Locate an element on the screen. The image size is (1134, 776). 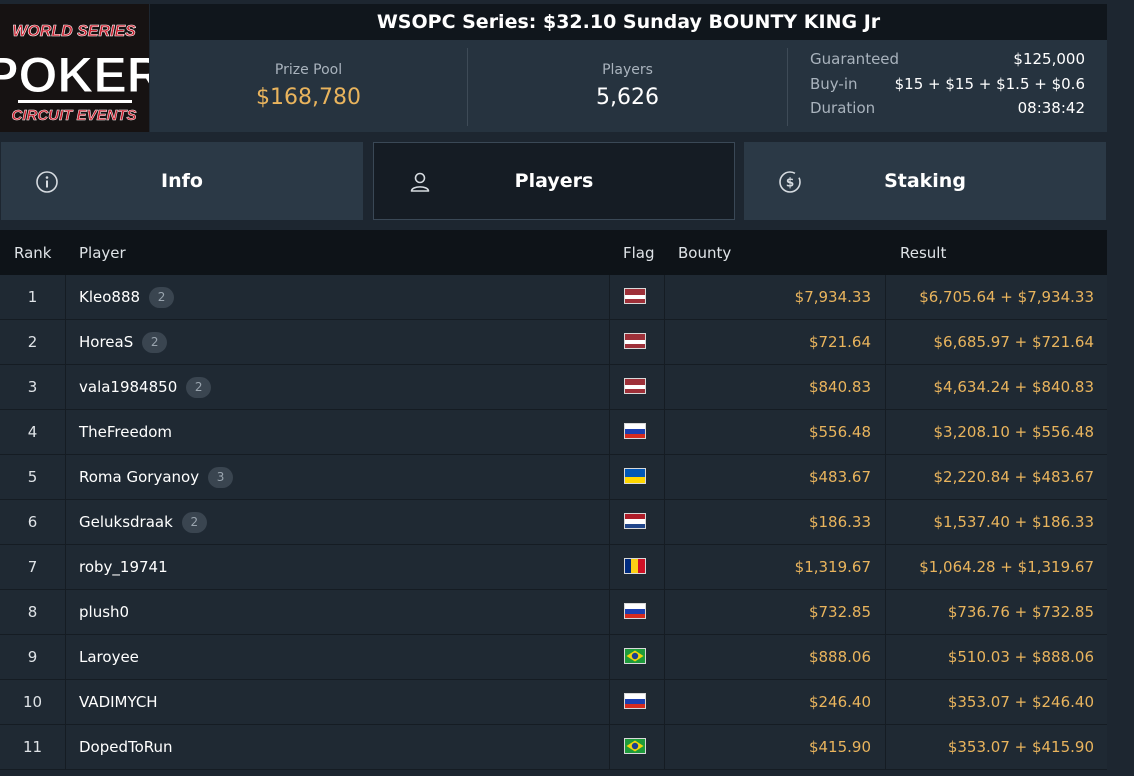
buy-in-value: $15 + $15 + $1.5 + $0.6 is located at coordinates (989, 83).